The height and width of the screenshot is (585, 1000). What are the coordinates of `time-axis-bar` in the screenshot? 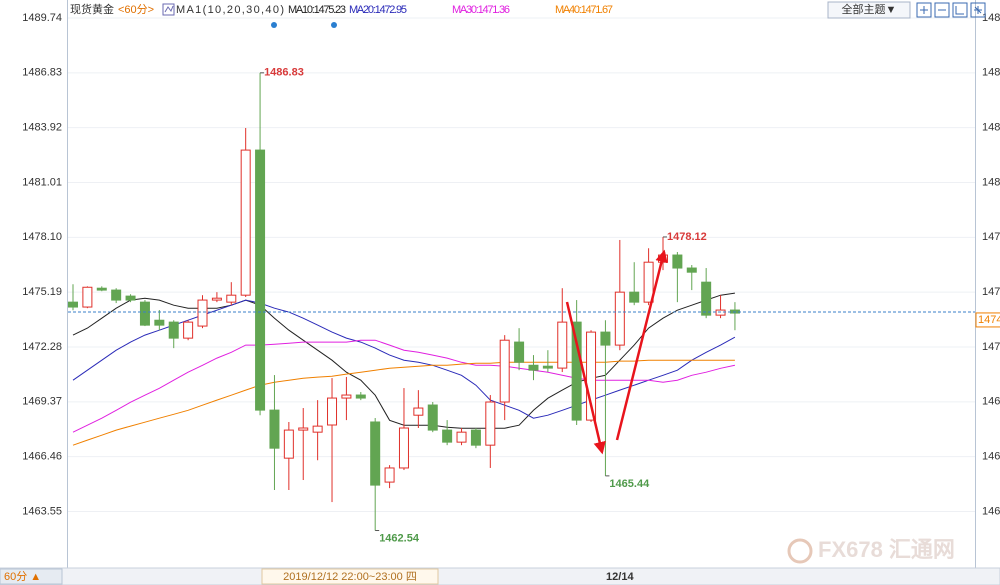 It's located at (500, 576).